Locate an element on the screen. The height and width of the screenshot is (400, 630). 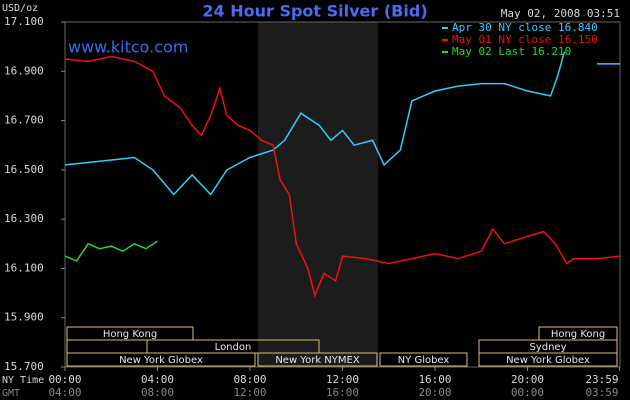
gmt-tick-label: 08:00 is located at coordinates (157, 392).